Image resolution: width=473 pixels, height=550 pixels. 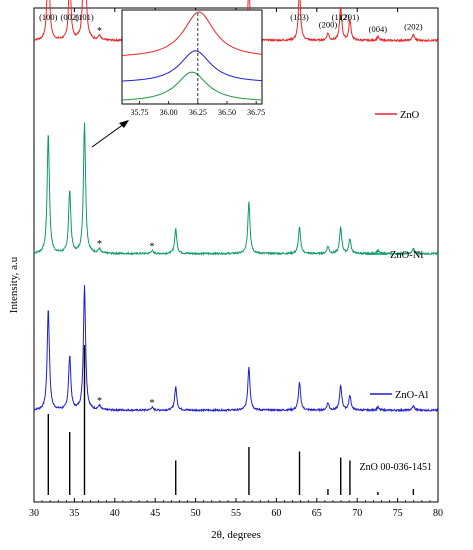 What do you see at coordinates (276, 513) in the screenshot?
I see `x-tick-label: 60` at bounding box center [276, 513].